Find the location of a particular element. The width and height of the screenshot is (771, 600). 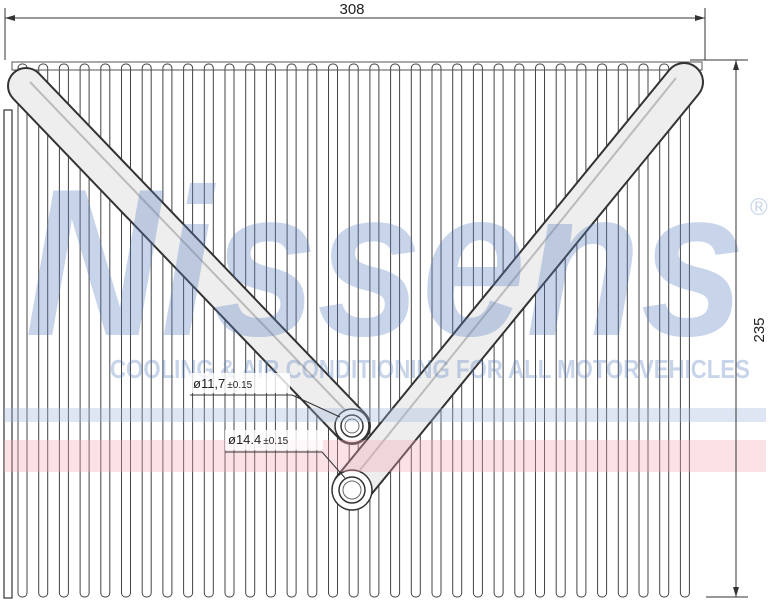

width-dimension: 308 is located at coordinates (355, 30).